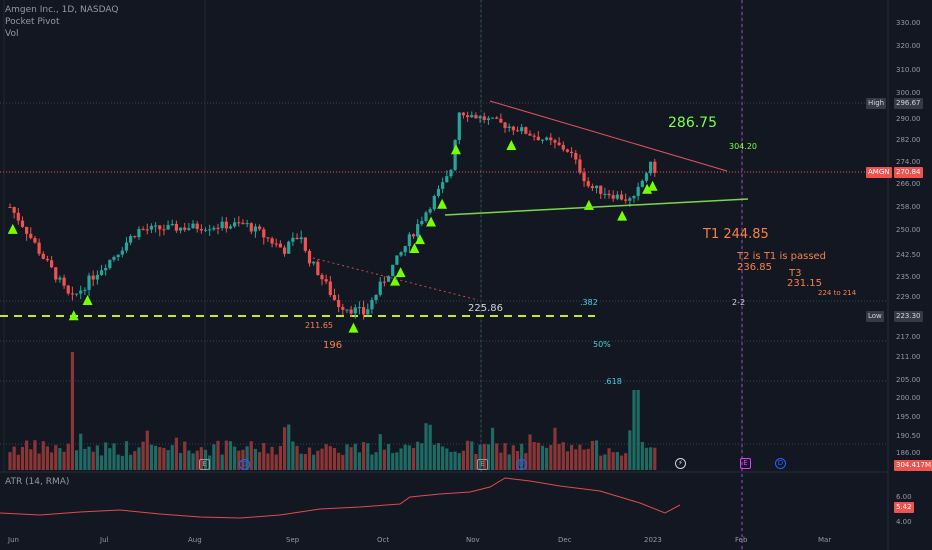 The height and width of the screenshot is (550, 932). What do you see at coordinates (904, 497) in the screenshot?
I see `atr-tick-6: 6.00` at bounding box center [904, 497].